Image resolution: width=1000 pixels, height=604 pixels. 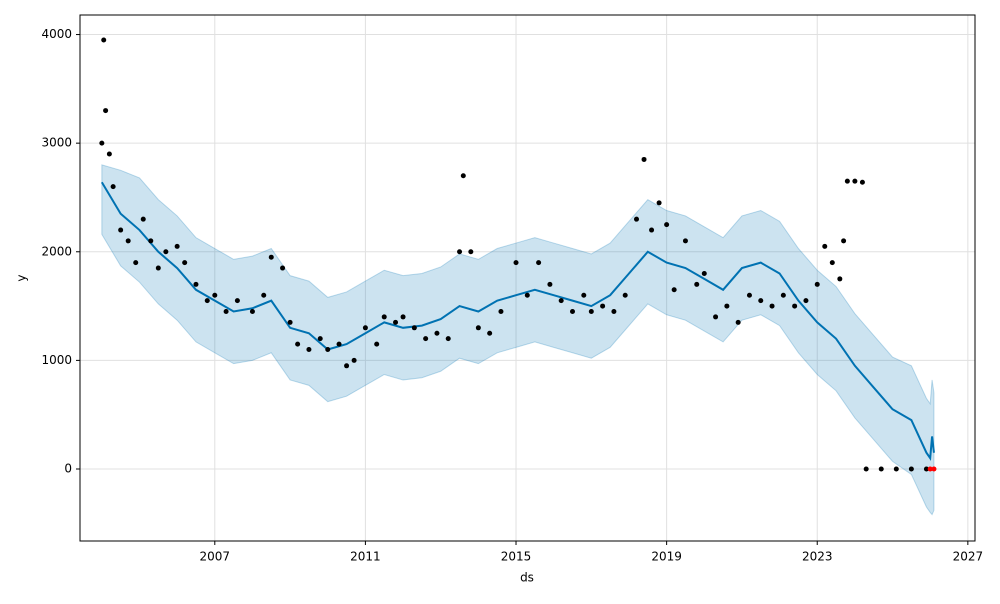 What do you see at coordinates (56, 360) in the screenshot?
I see `y-tick-label: 1000` at bounding box center [56, 360].